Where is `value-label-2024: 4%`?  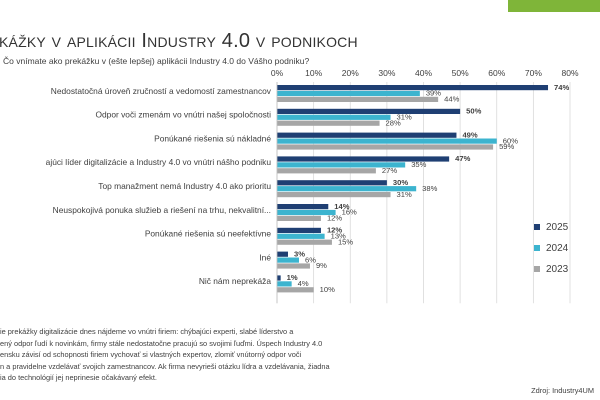 value-label-2024: 4% is located at coordinates (303, 283).